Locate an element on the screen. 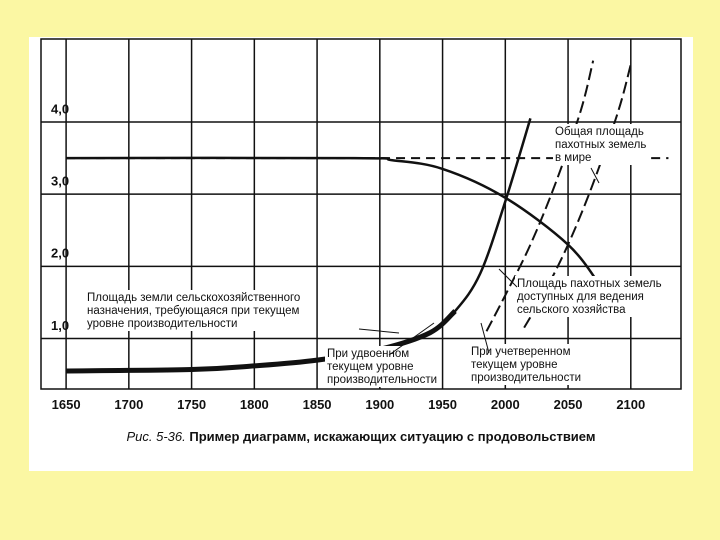 Image resolution: width=720 pixels, height=540 pixels. annotation-total-land: Общая площадь is located at coordinates (599, 132).